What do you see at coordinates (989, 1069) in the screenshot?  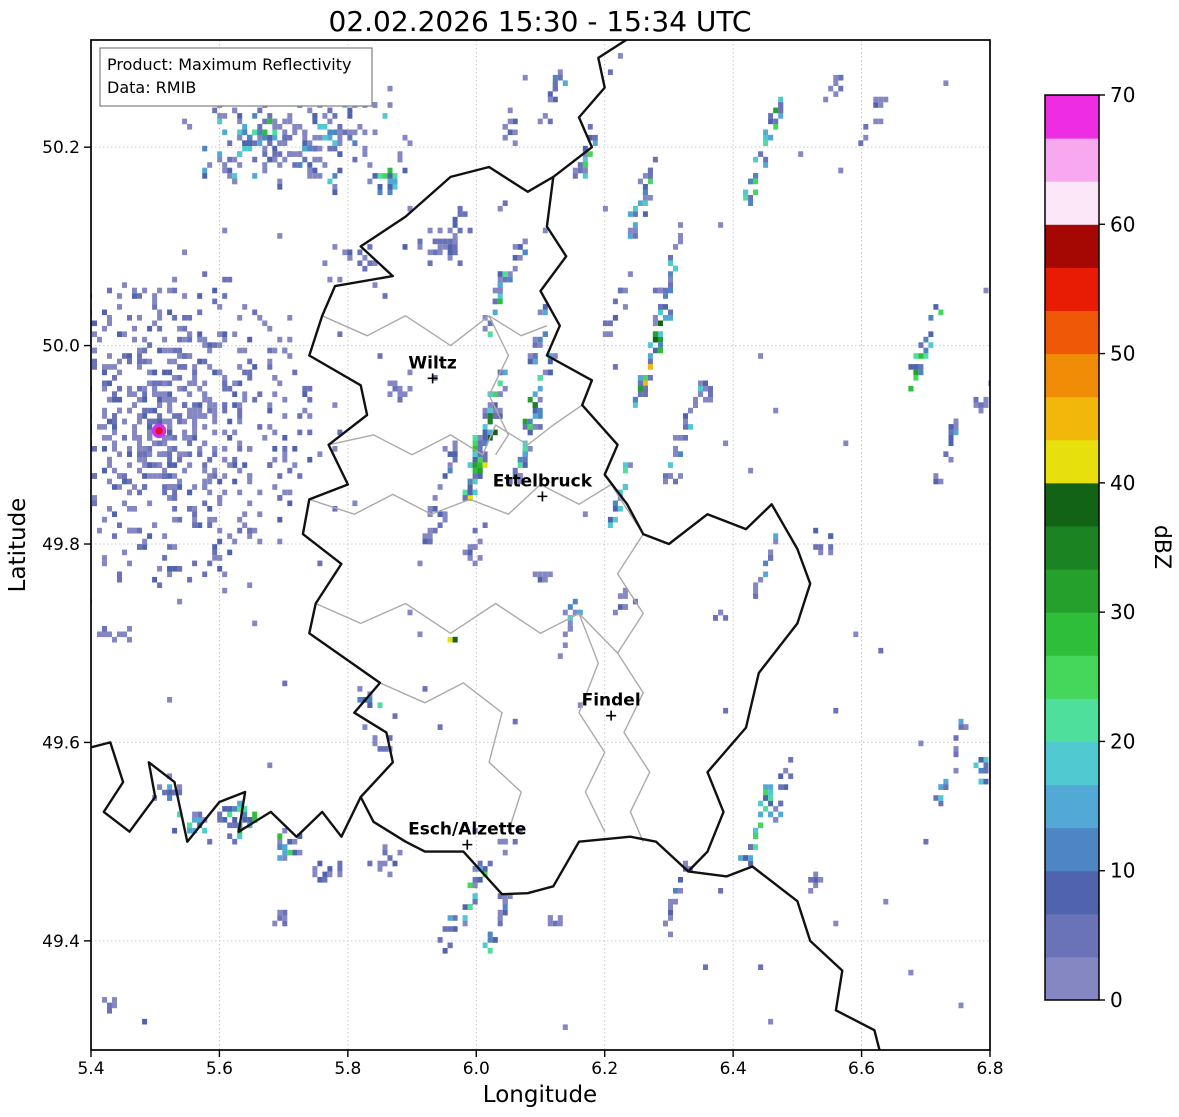 I see `x-tick-label: 6.8` at bounding box center [989, 1069].